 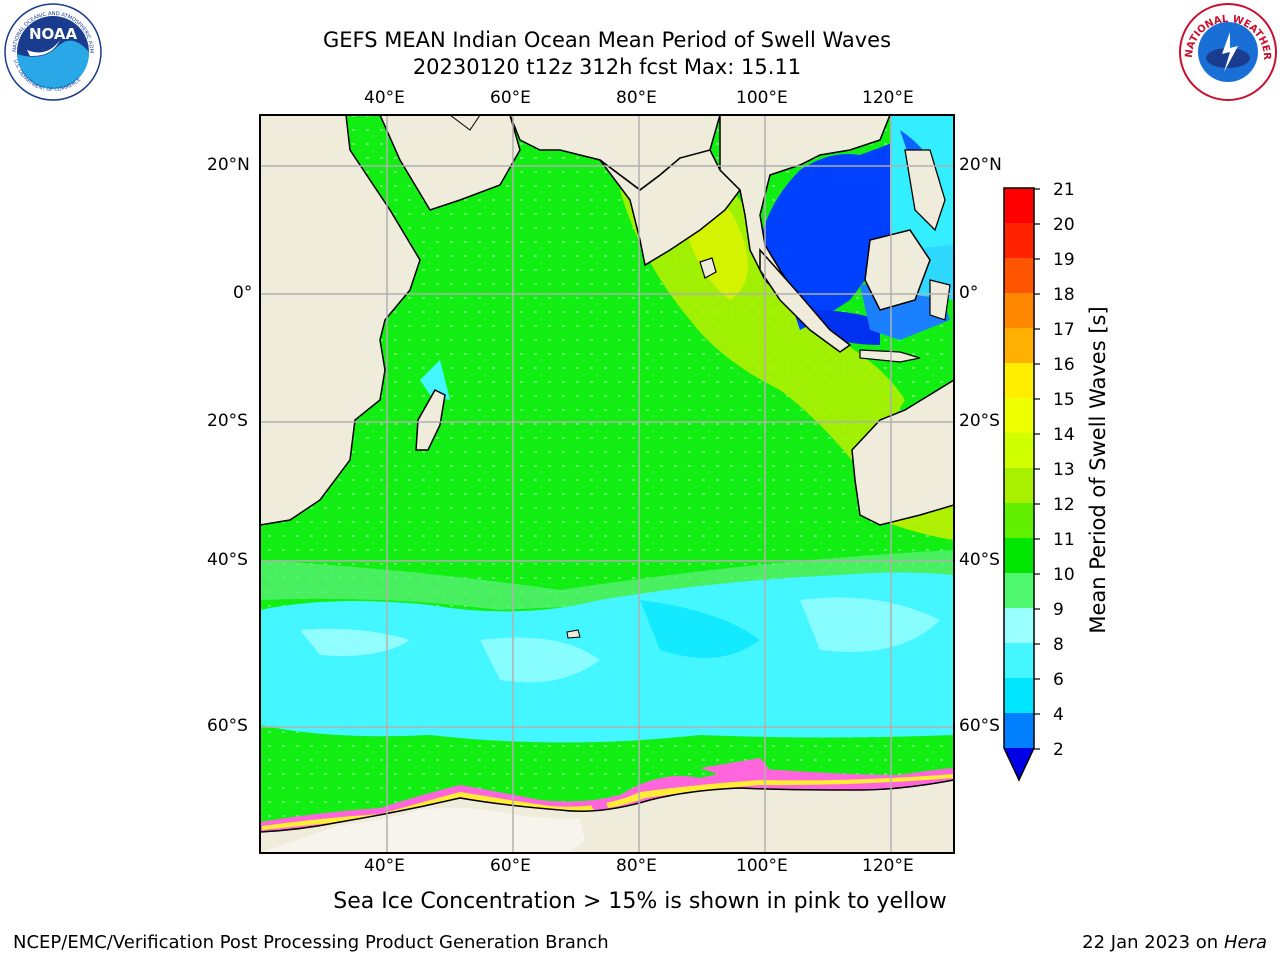 I want to click on lat-label-left: 0°, so click(x=243, y=293).